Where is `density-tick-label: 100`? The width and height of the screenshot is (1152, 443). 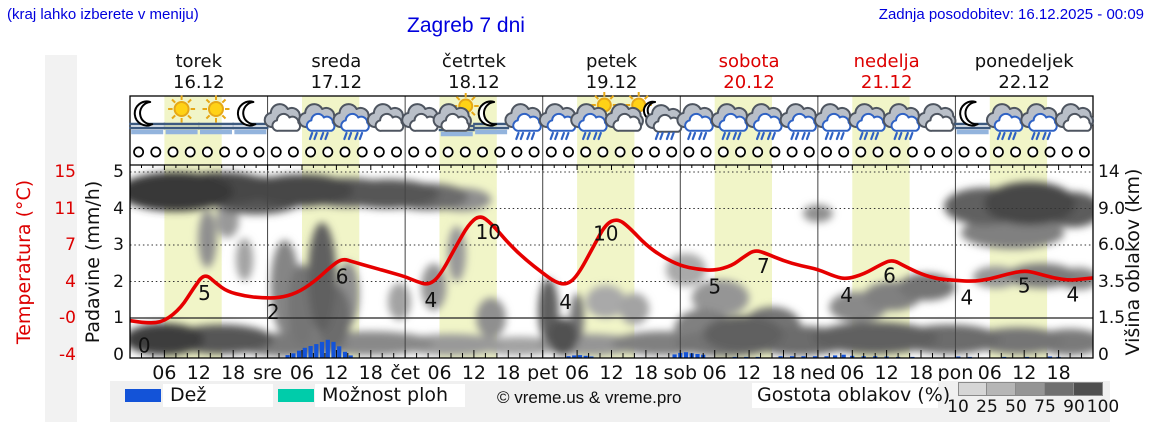 density-tick-label: 100 is located at coordinates (1103, 407).